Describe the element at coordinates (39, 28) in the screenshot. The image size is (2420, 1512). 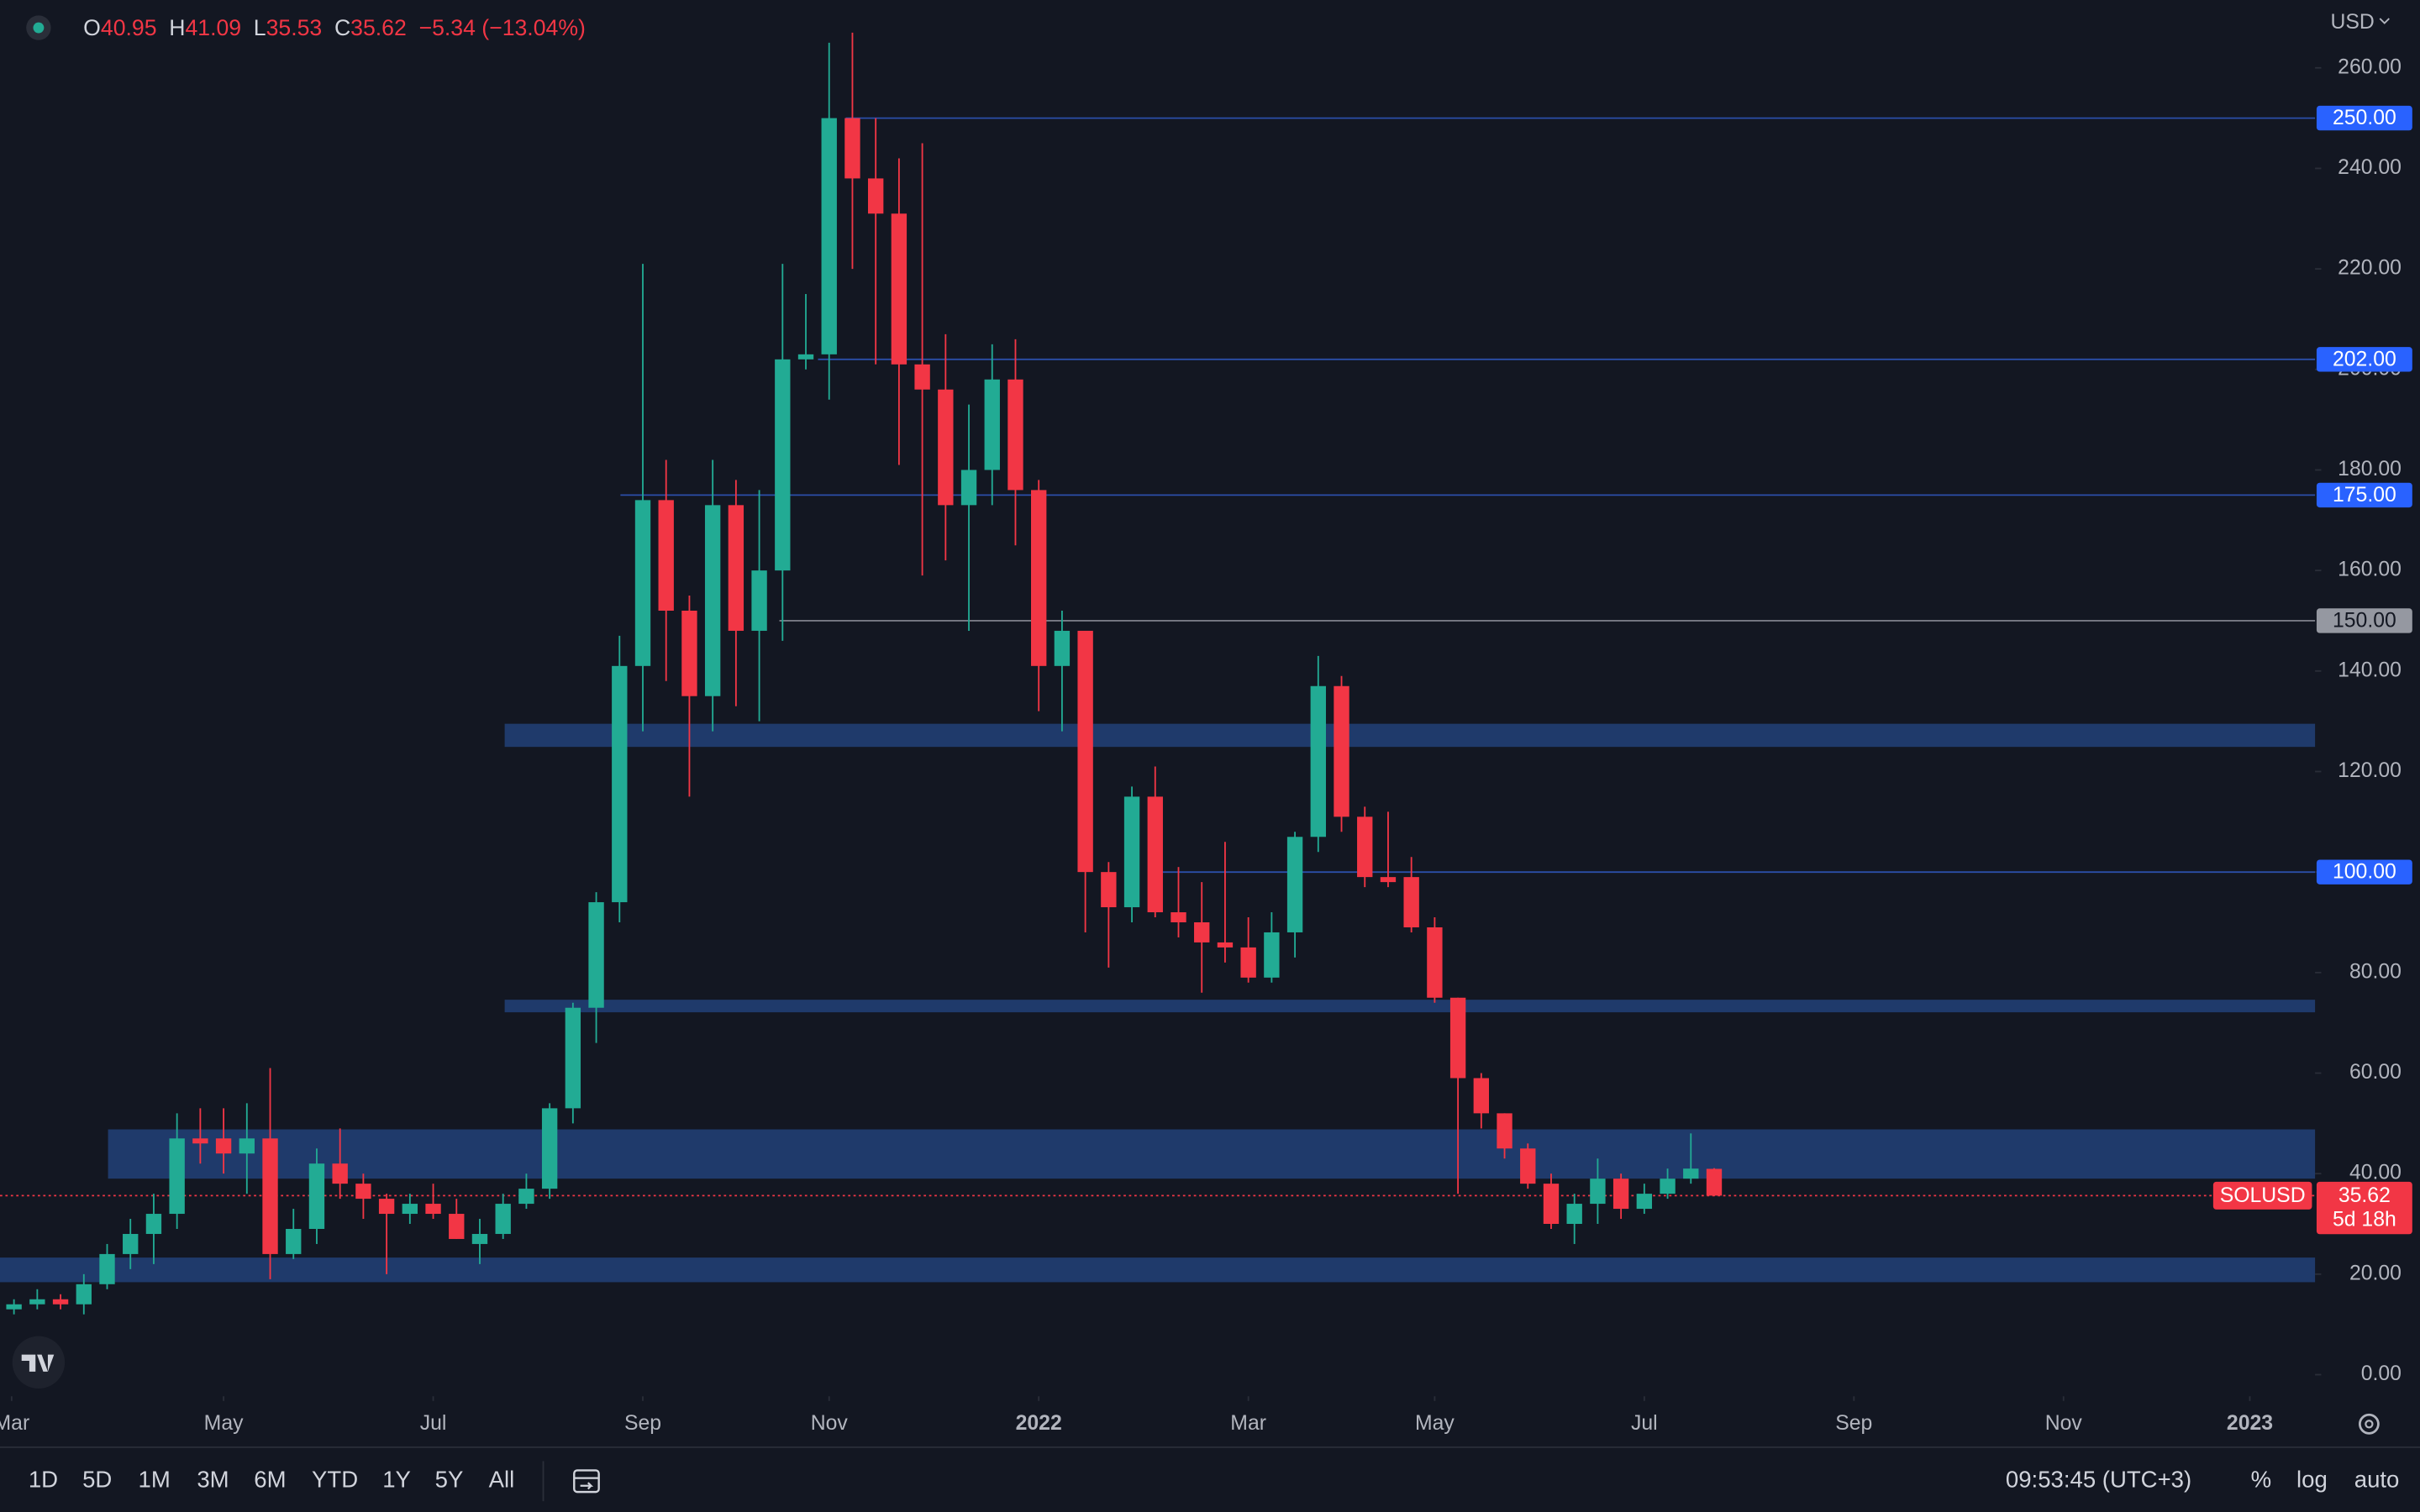
I see `status-dot` at that location.